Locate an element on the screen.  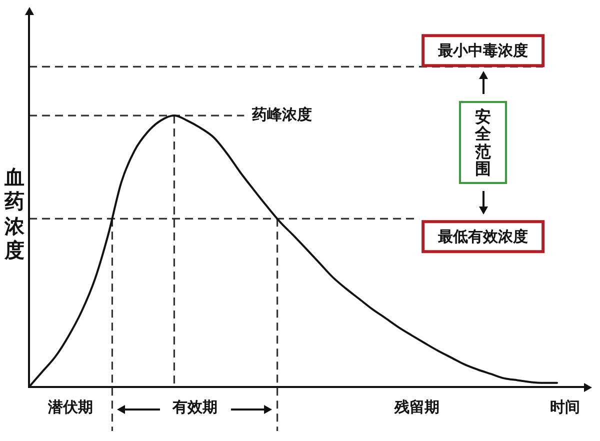
y-axis-title: 血药浓度 is located at coordinates (14, 214).